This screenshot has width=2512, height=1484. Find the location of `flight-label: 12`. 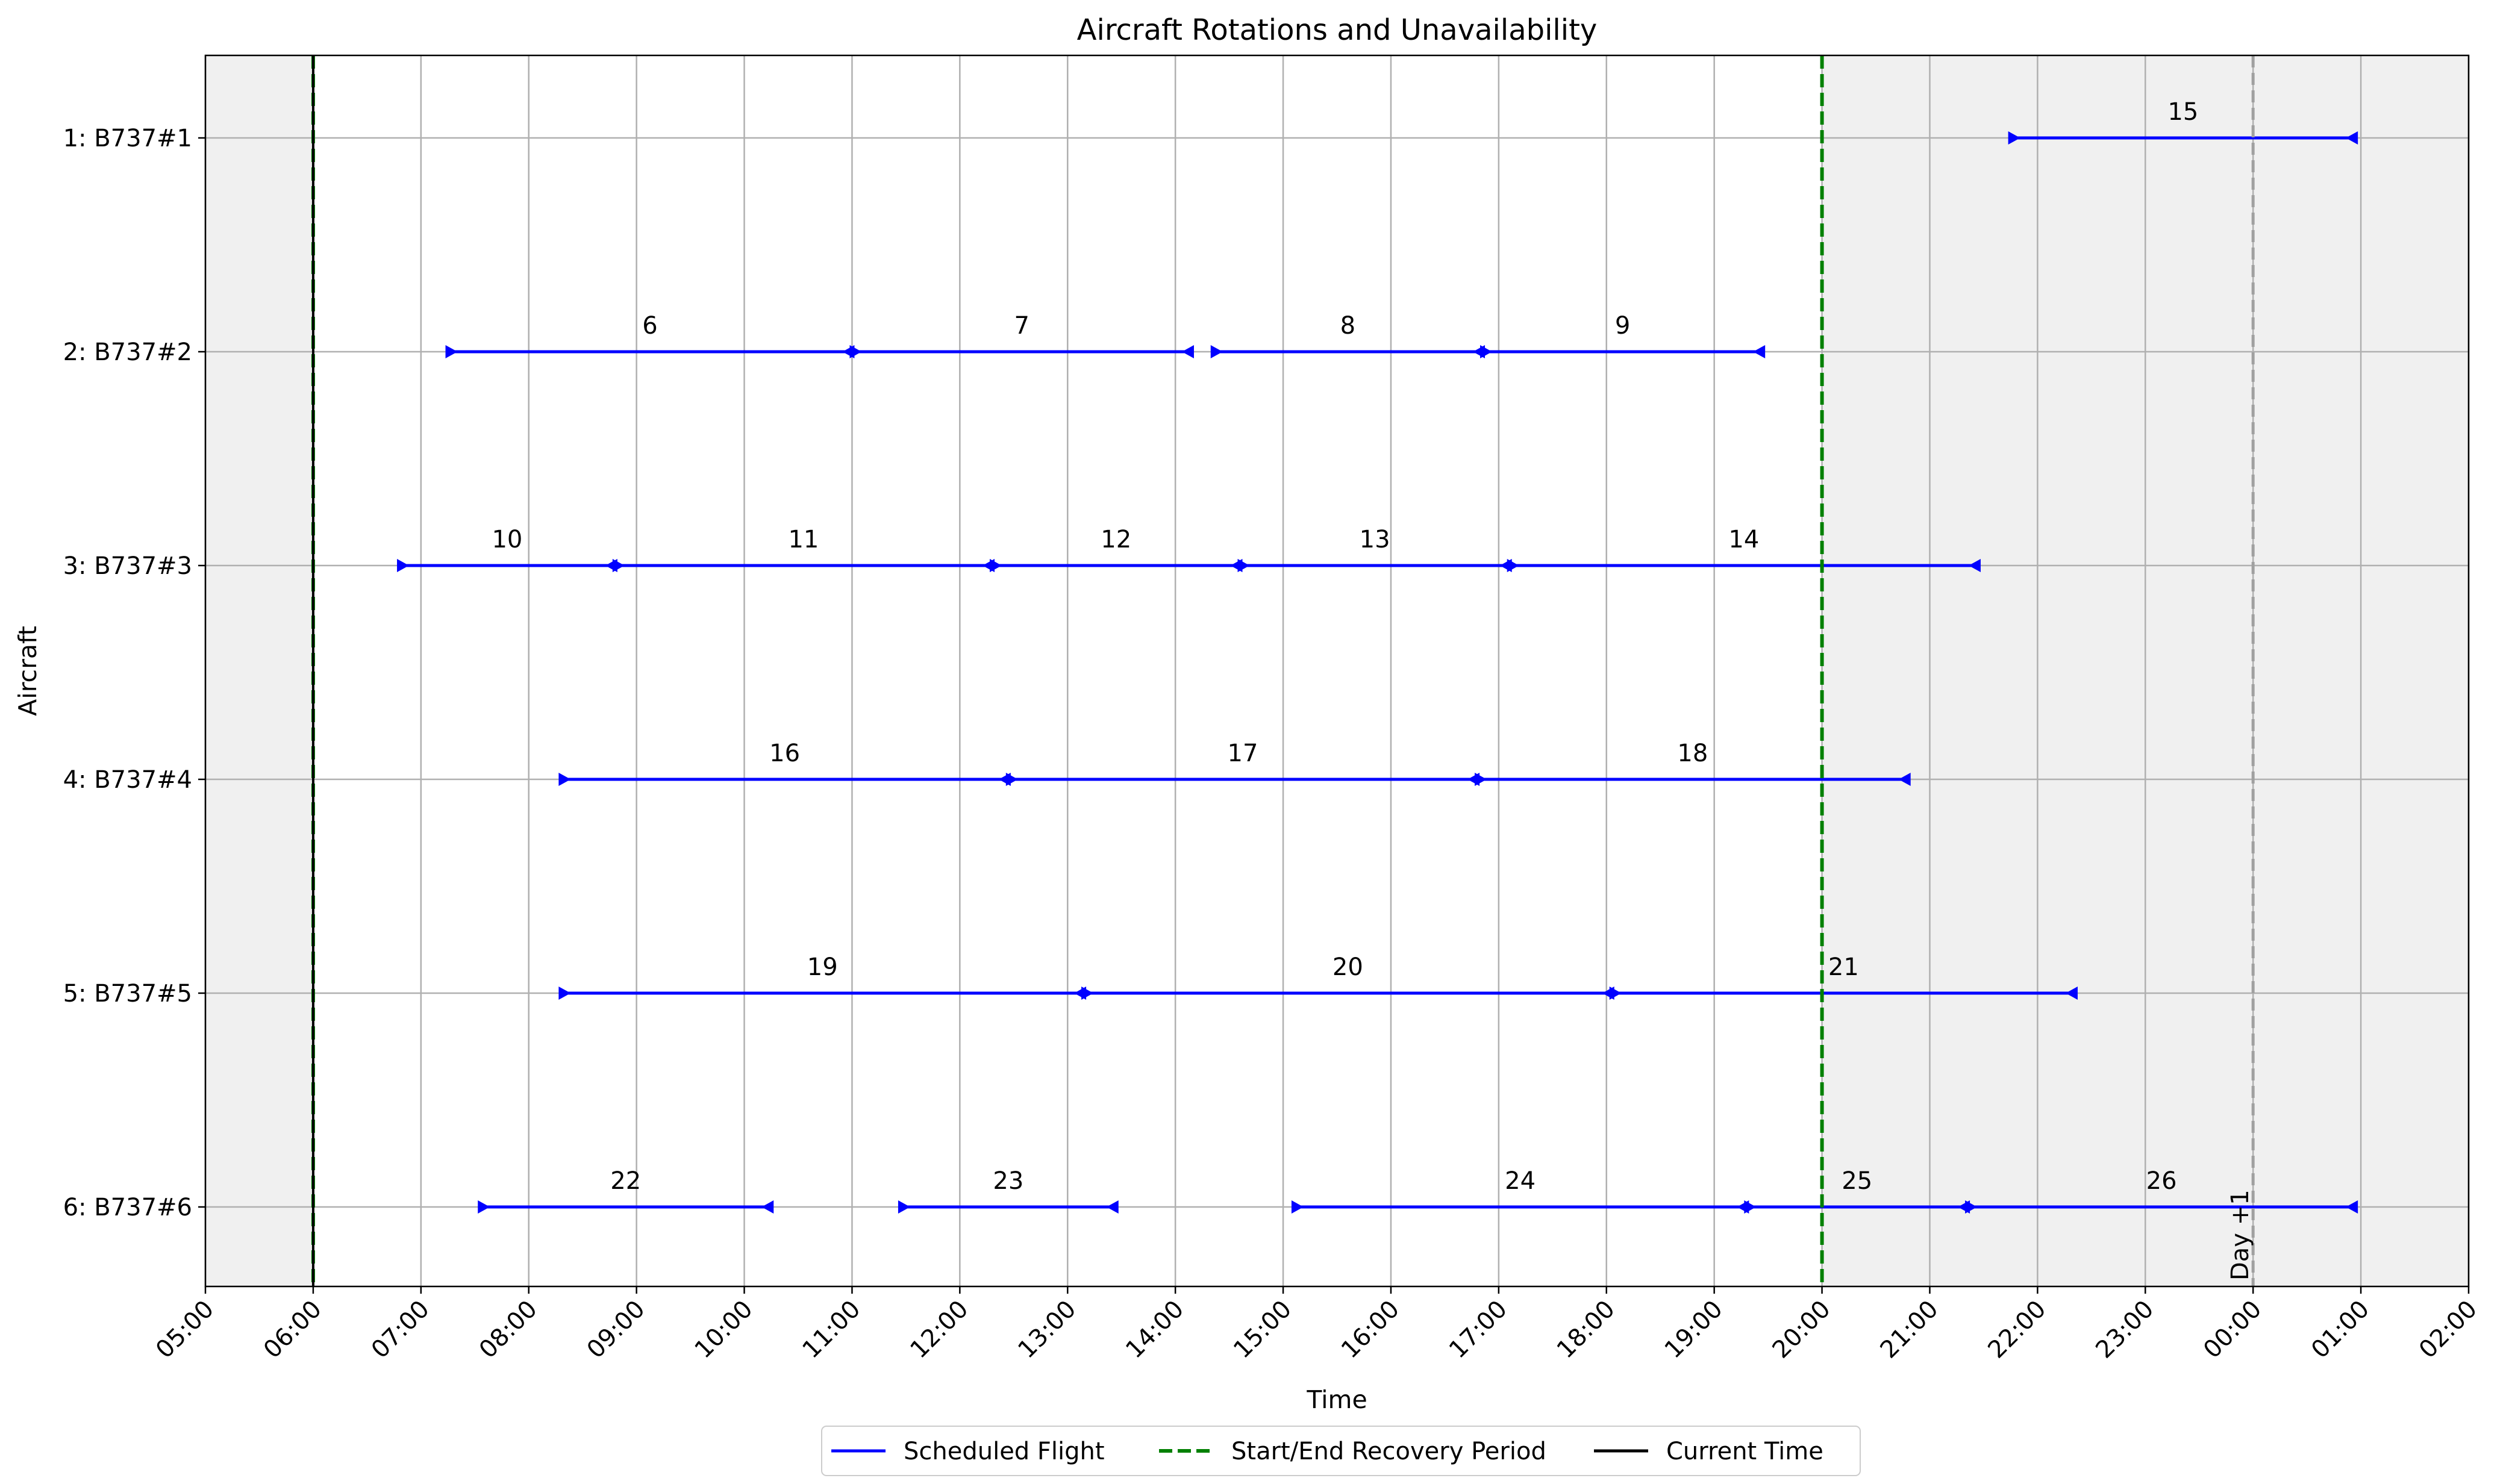

flight-label: 12 is located at coordinates (1116, 539).